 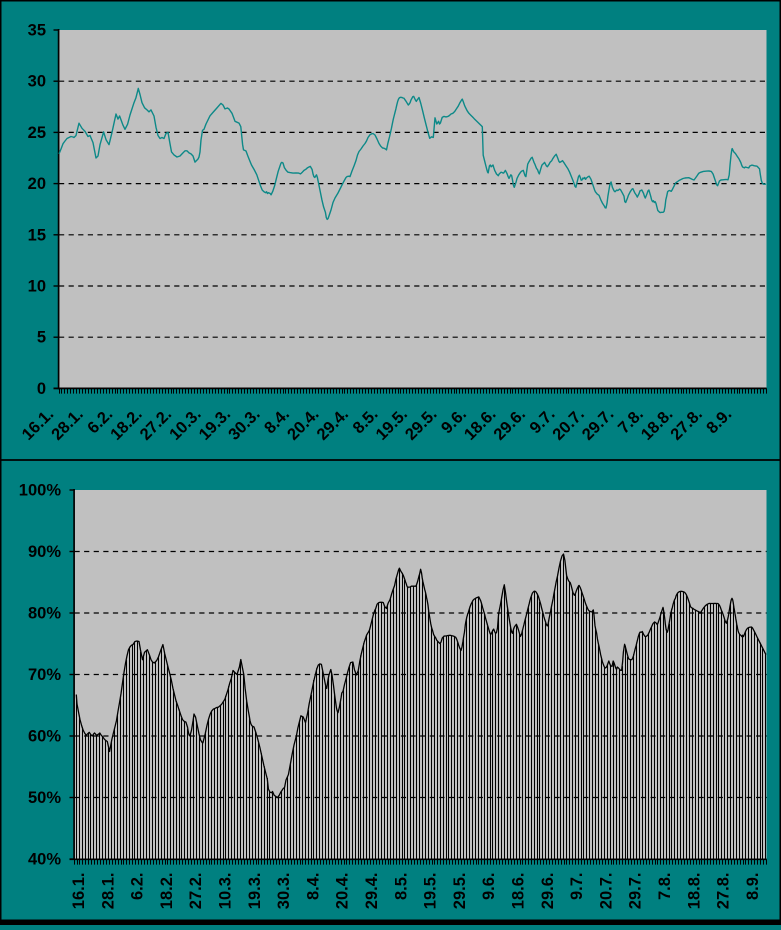 What do you see at coordinates (37, 235) in the screenshot?
I see `svg-text: 15` at bounding box center [37, 235].